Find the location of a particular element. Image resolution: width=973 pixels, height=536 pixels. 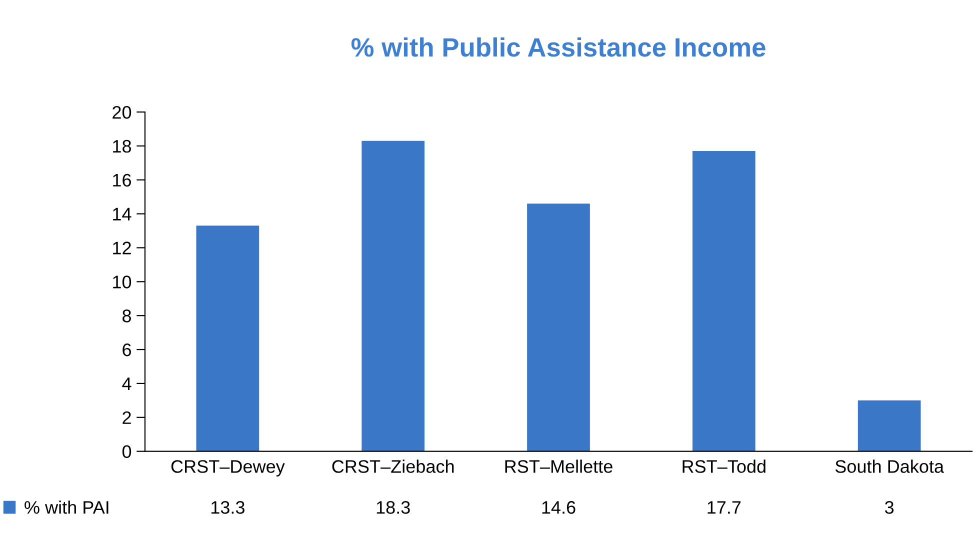

y-tick-label: 14 is located at coordinates (122, 214).